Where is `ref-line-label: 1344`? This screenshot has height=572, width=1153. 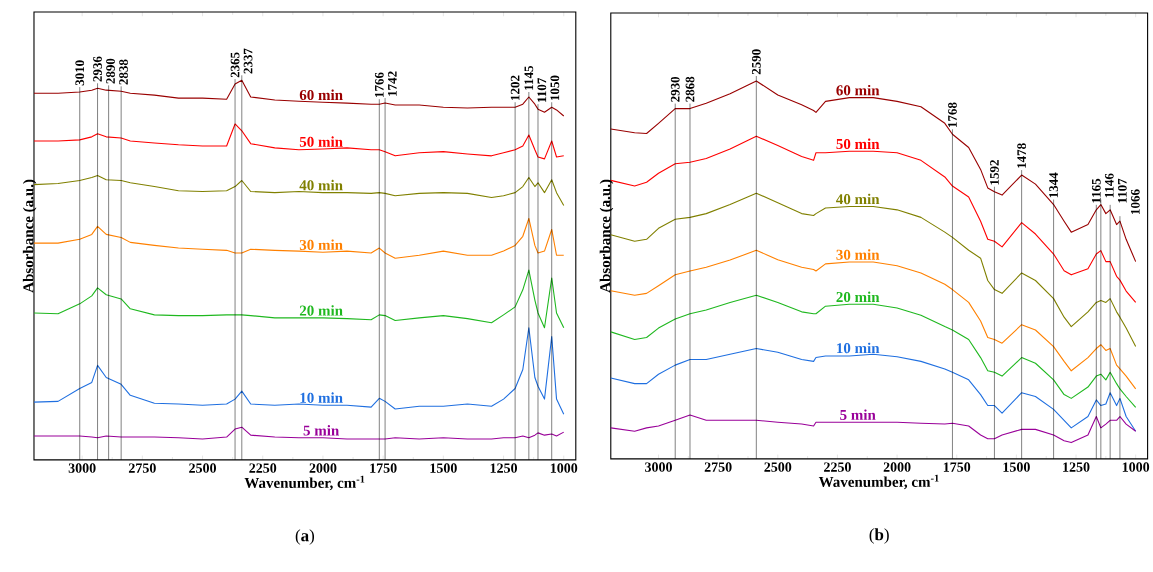 ref-line-label: 1344 is located at coordinates (1053, 185).